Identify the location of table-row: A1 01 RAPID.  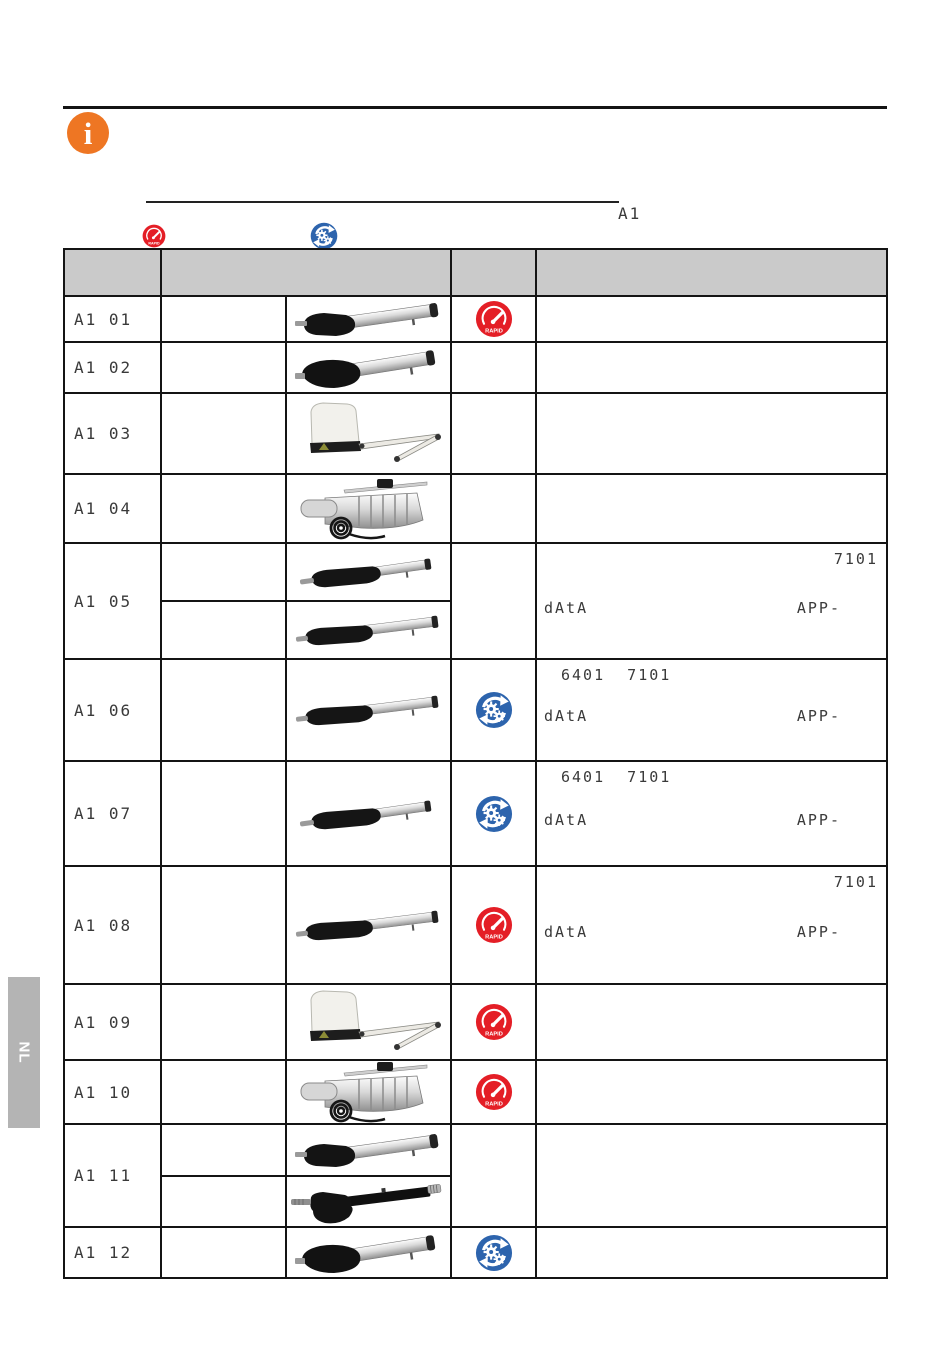
(475, 318).